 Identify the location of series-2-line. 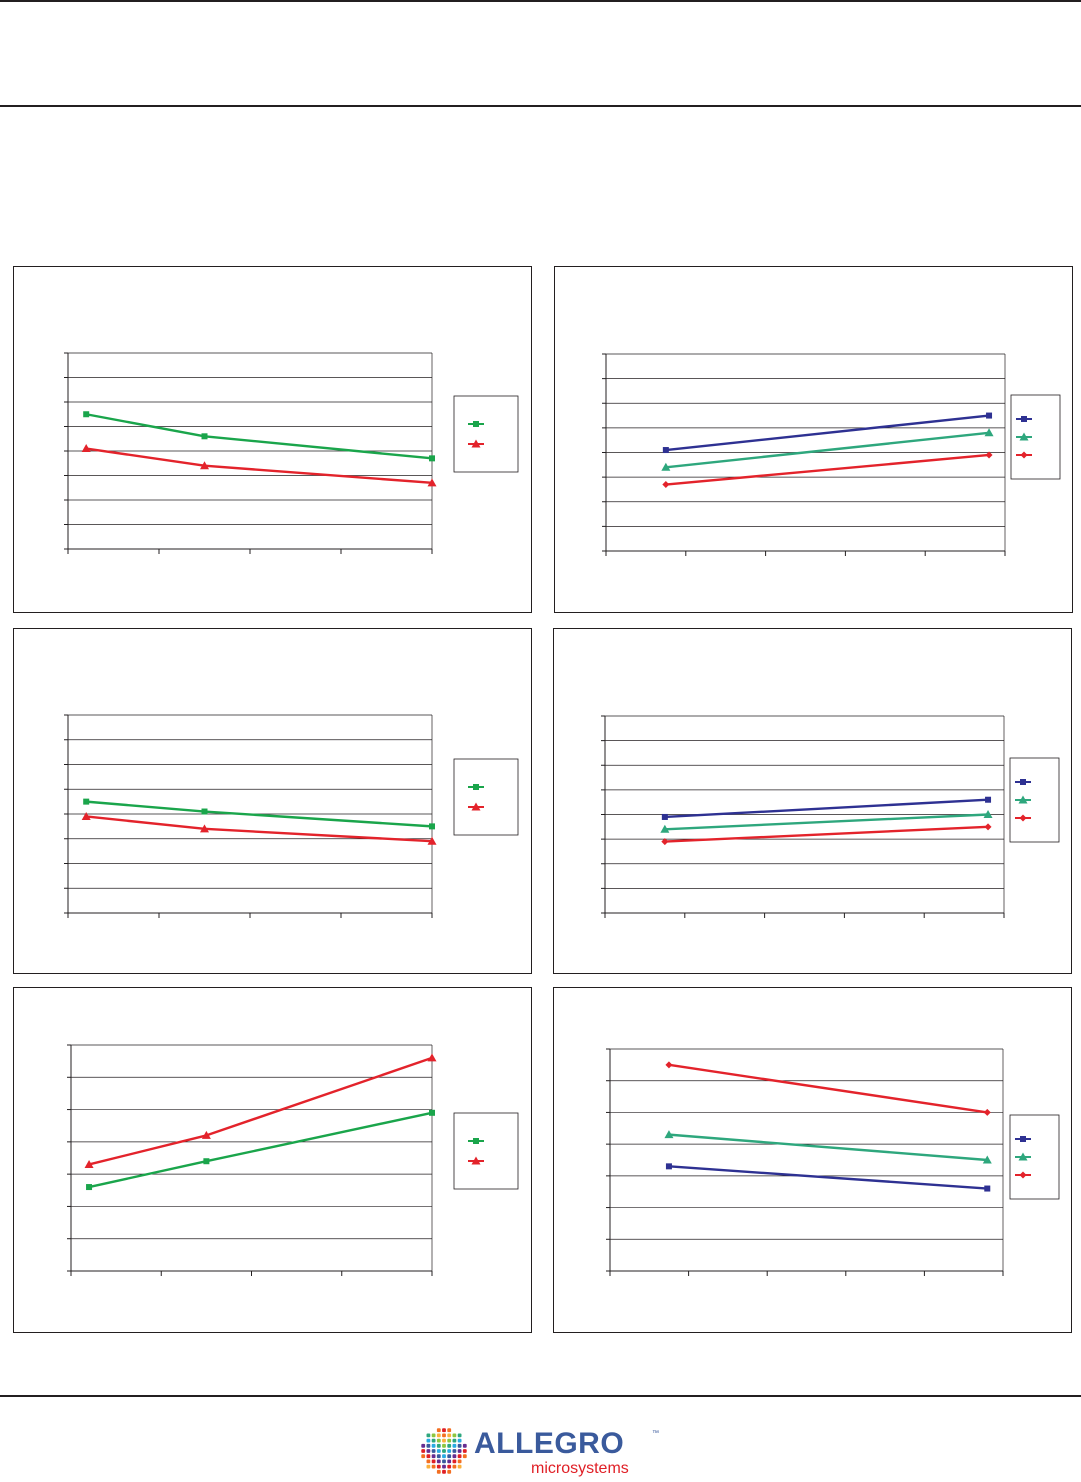
(826, 834).